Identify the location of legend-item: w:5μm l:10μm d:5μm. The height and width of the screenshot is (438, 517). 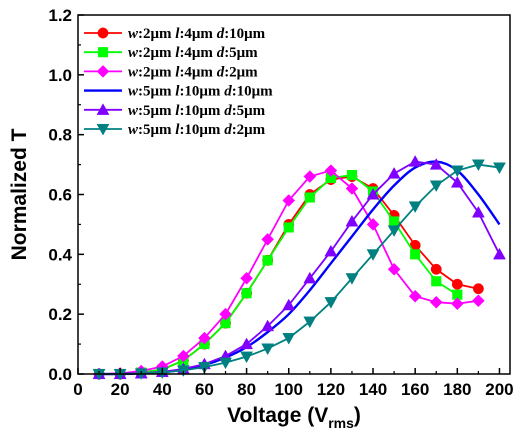
(175, 111).